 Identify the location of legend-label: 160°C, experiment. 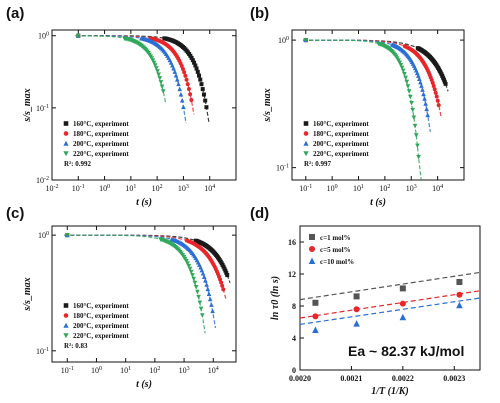
(101, 124).